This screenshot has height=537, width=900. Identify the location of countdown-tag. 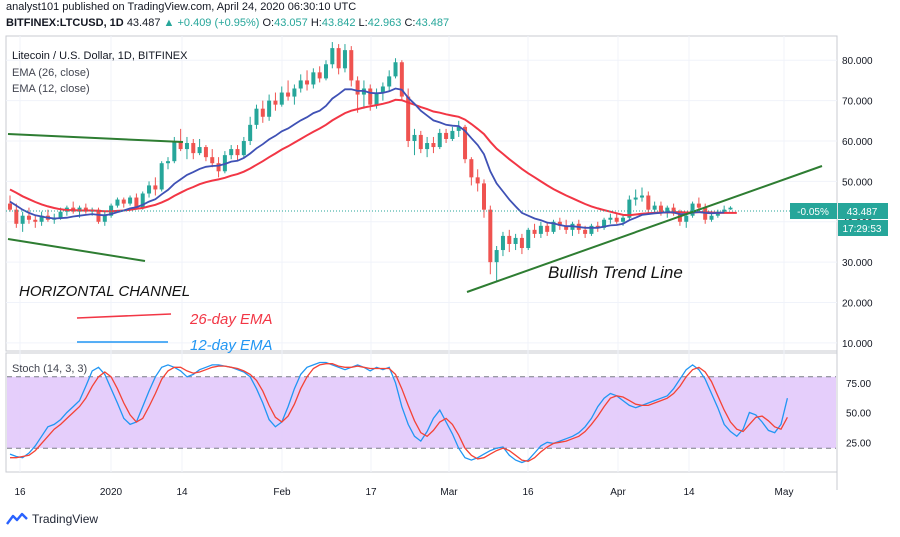
(863, 228).